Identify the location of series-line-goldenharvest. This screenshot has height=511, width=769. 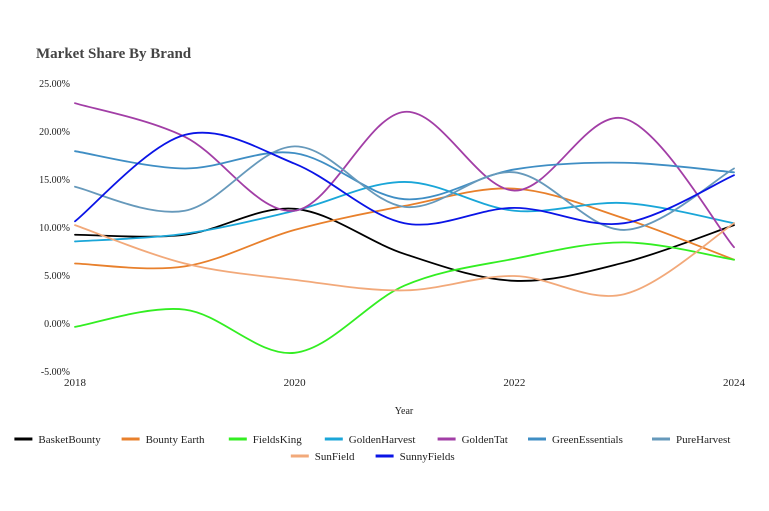
(404, 212).